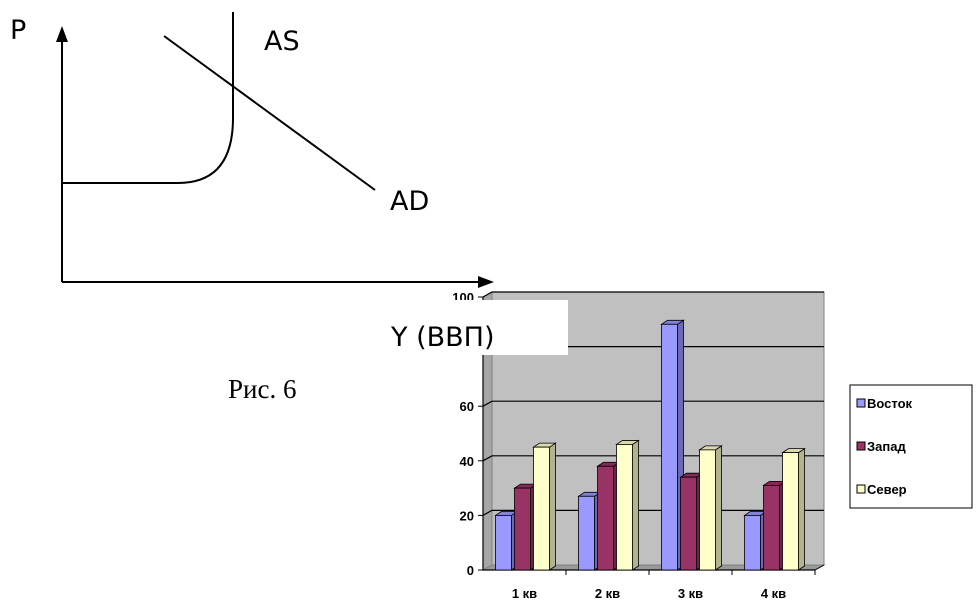  Describe the element at coordinates (442, 337) in the screenshot. I see `output-axis-label: Y (ВВП)` at that location.